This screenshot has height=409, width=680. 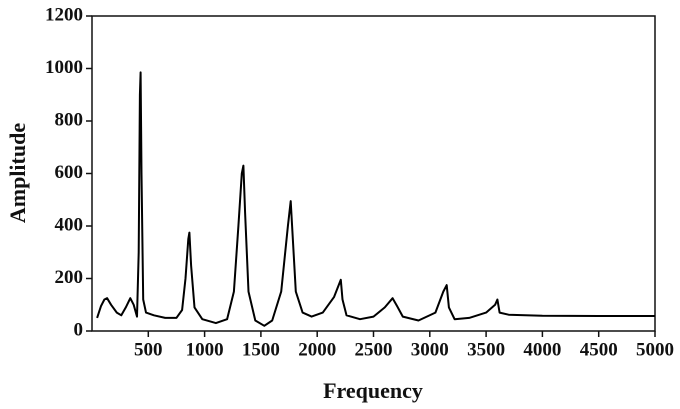 I want to click on x-tick-label: 500, so click(x=148, y=349).